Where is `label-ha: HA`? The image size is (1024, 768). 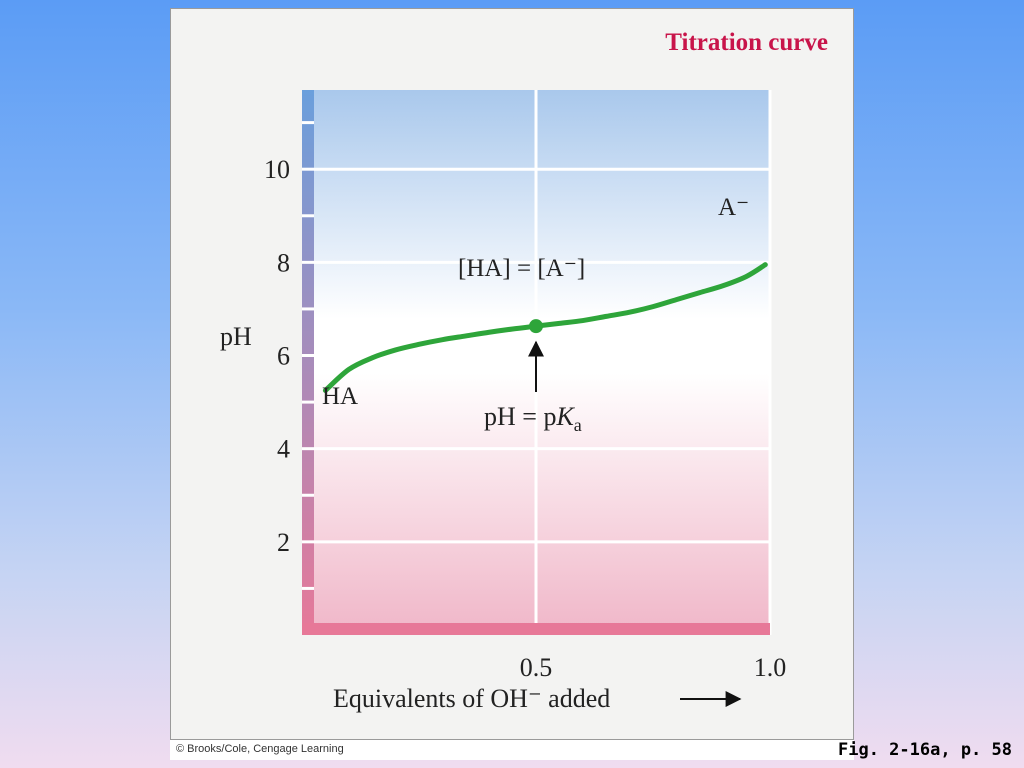 label-ha: HA is located at coordinates (340, 396).